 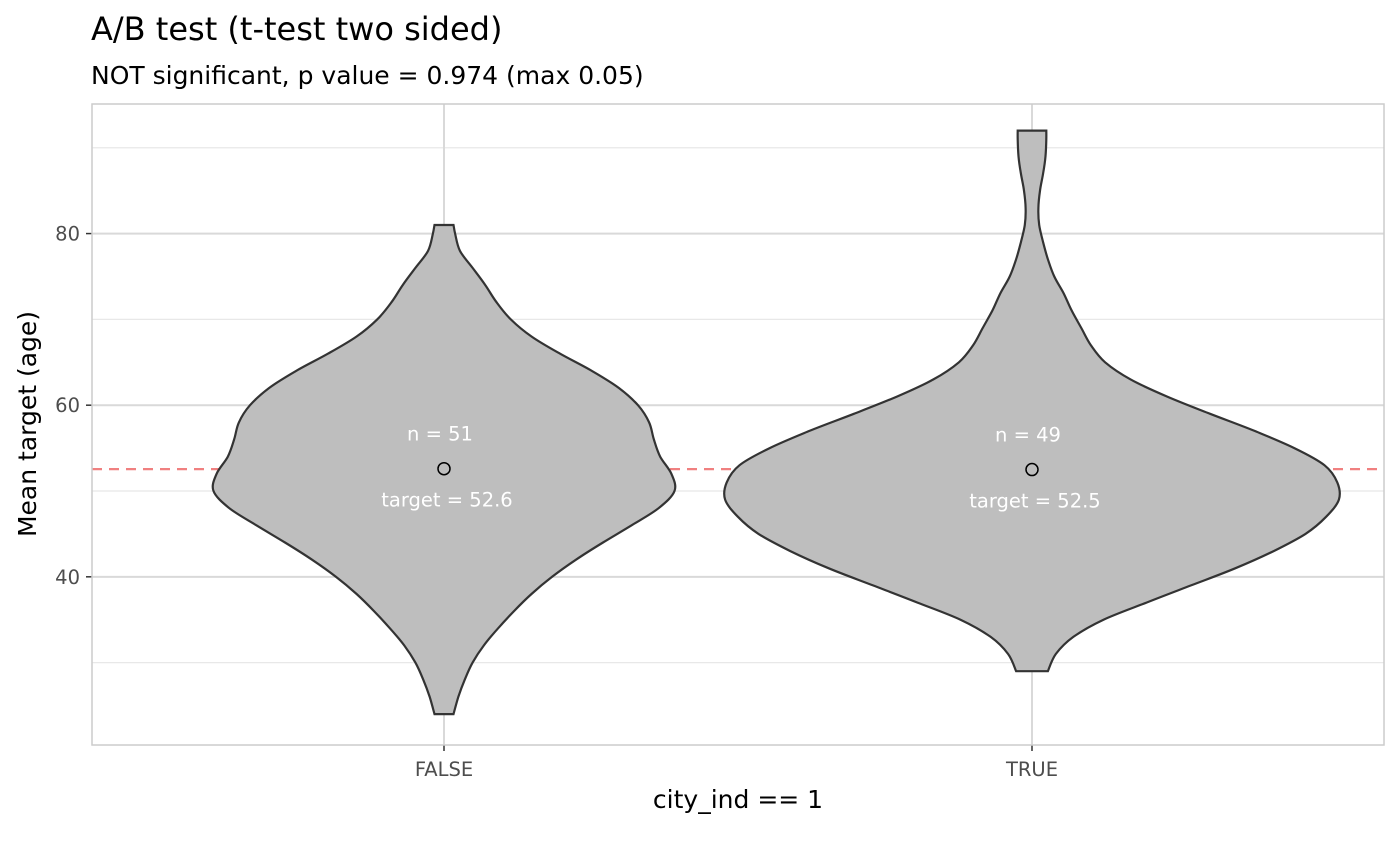 I want to click on target-label: target = 52.6, so click(x=446, y=500).